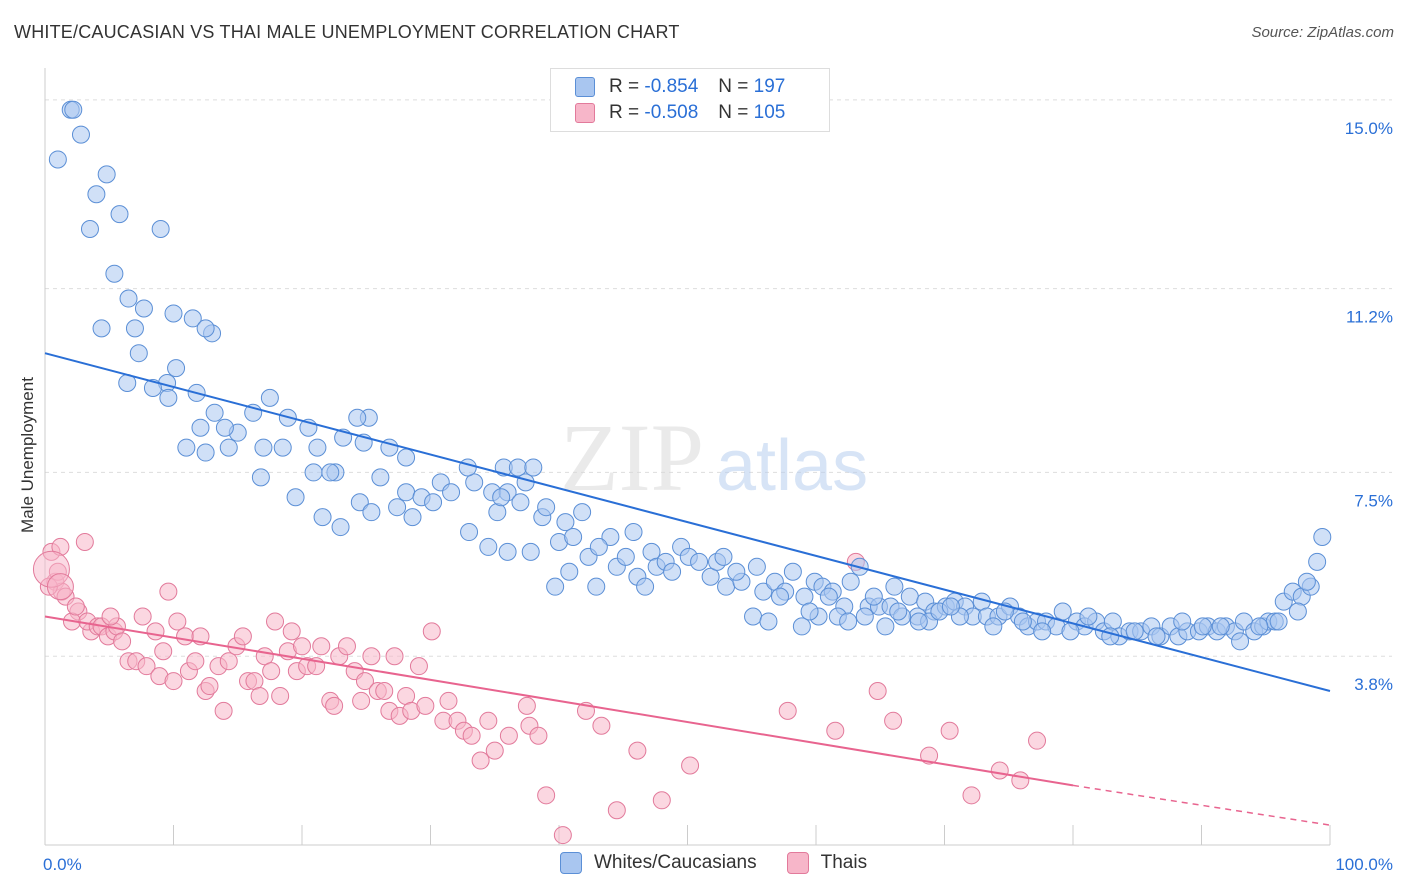  What do you see at coordinates (769, 86) in the screenshot?
I see `legend-n-value: 197` at bounding box center [769, 86].